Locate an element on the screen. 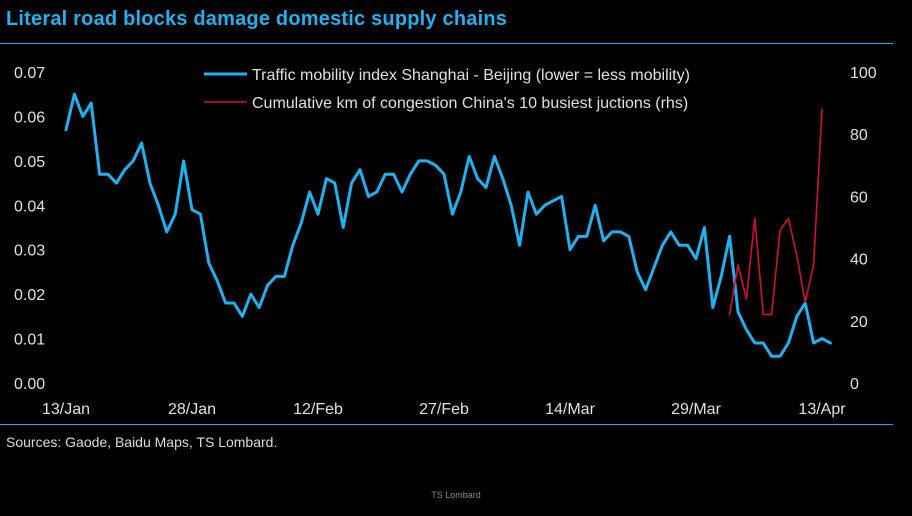  left-axis-tick-labels: 0.00 0.01 0.02 0.03 0.04 0.05 0.06 0.07 is located at coordinates (29, 229).